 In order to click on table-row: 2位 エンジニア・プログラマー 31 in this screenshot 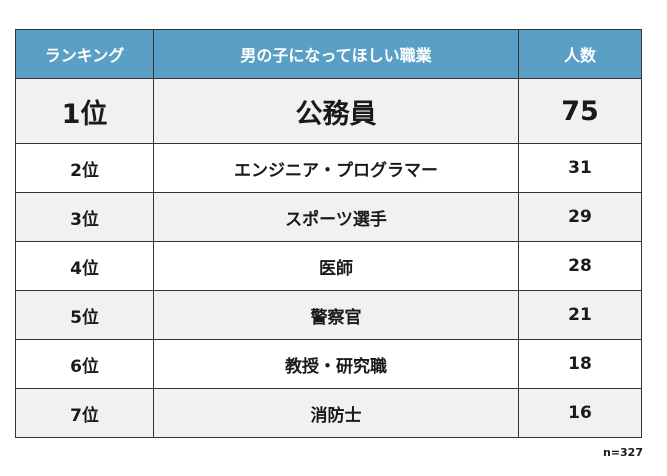, I will do `click(328, 168)`.